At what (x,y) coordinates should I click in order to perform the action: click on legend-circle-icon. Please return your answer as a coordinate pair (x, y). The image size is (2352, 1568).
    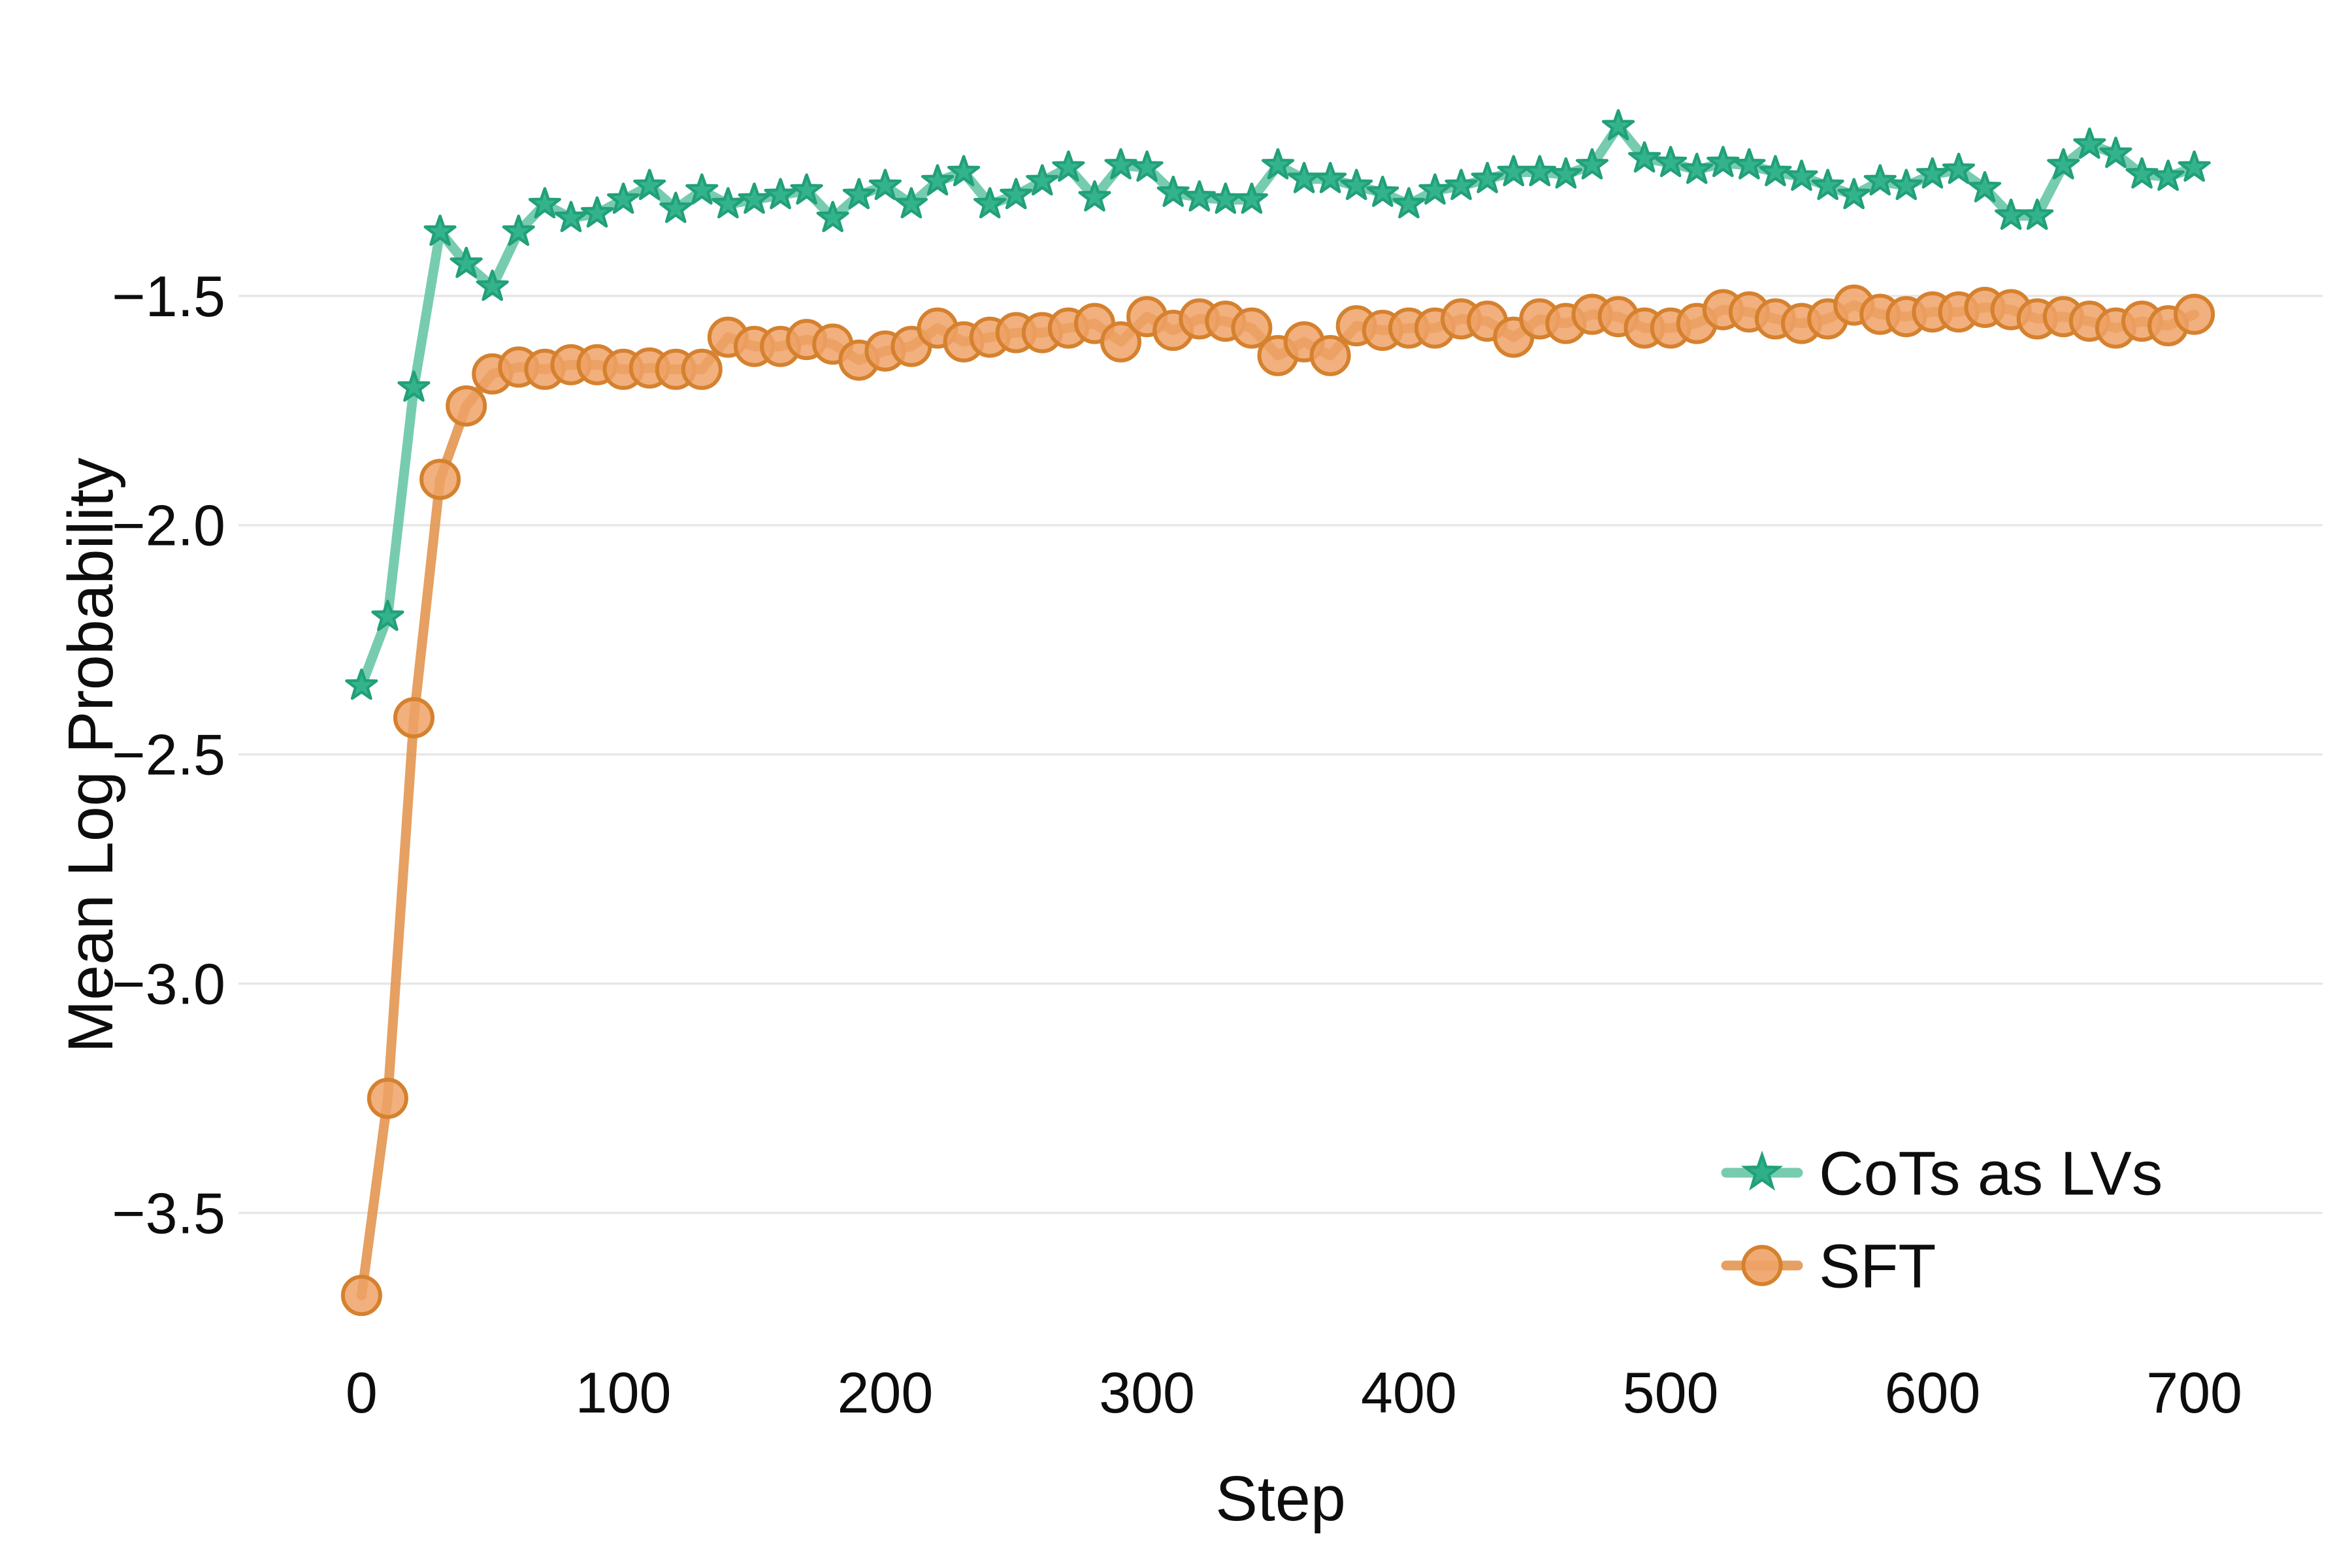
    Looking at the image, I should click on (1762, 1265).